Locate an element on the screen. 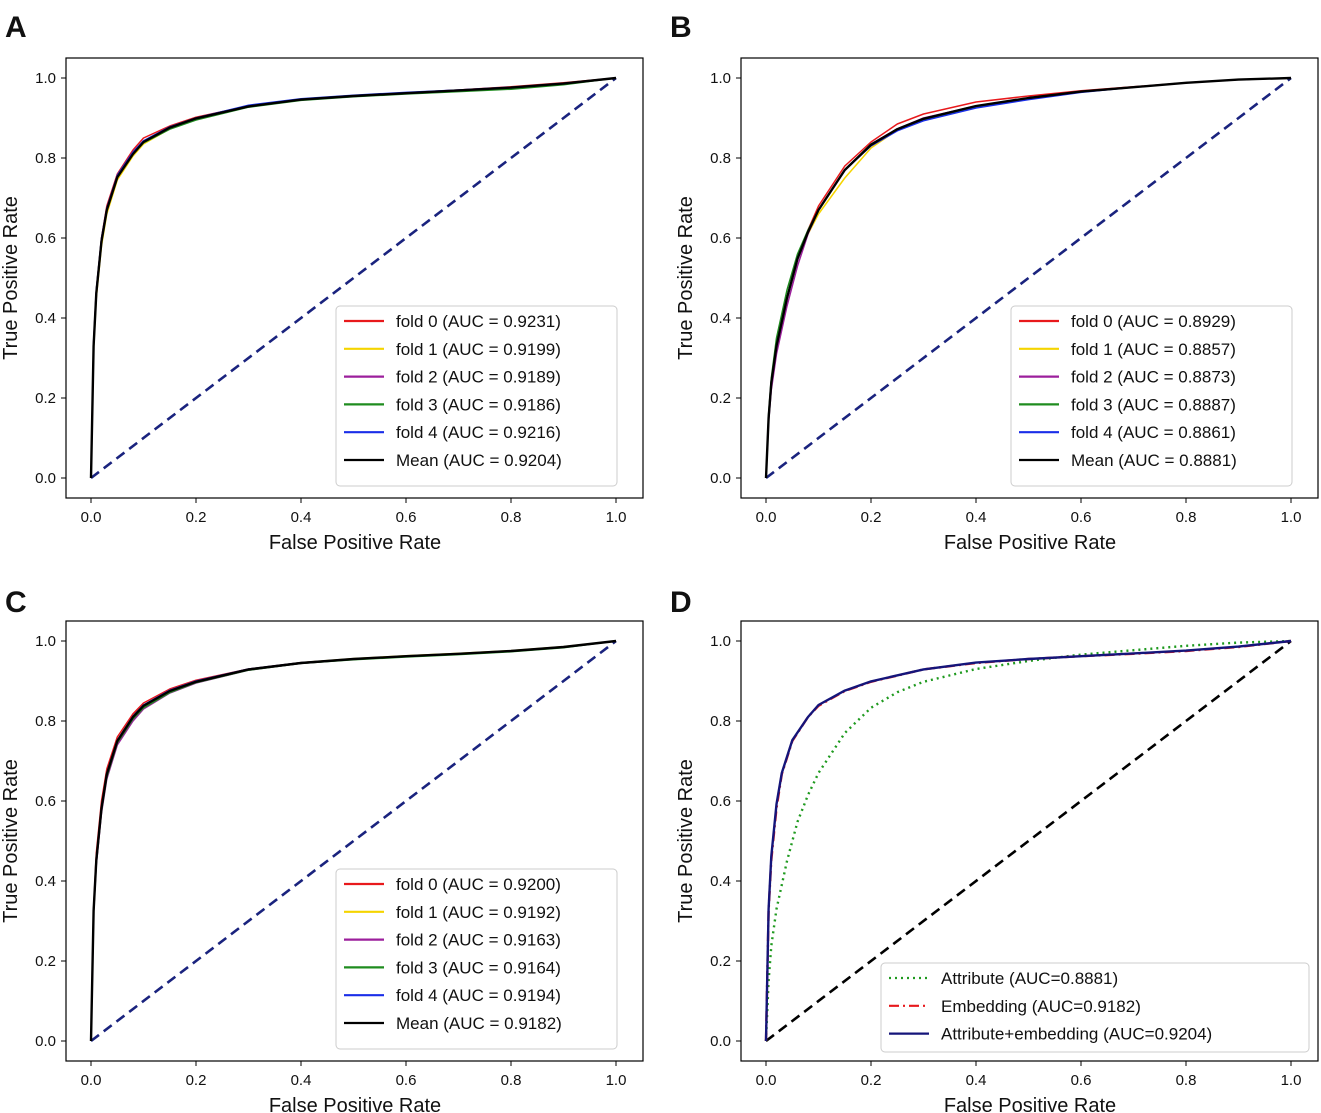  legend-label: fold 2 (AUC = 0.8873) is located at coordinates (1153, 377).